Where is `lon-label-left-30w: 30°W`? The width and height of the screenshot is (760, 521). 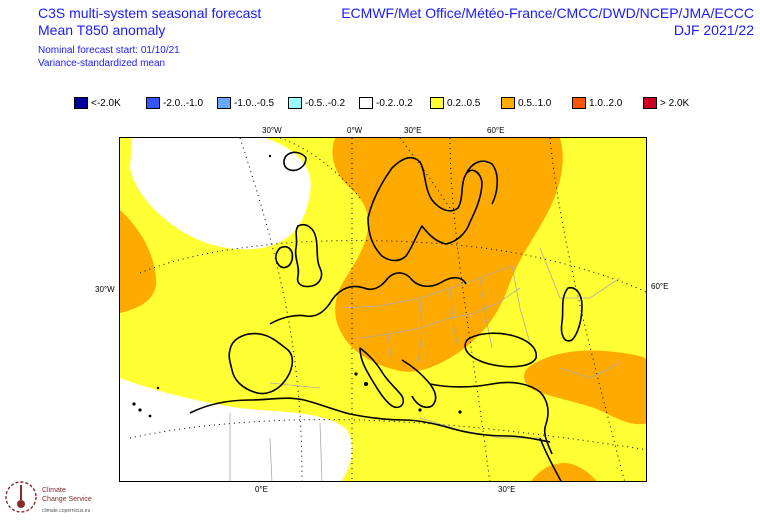
lon-label-left-30w: 30°W is located at coordinates (105, 289).